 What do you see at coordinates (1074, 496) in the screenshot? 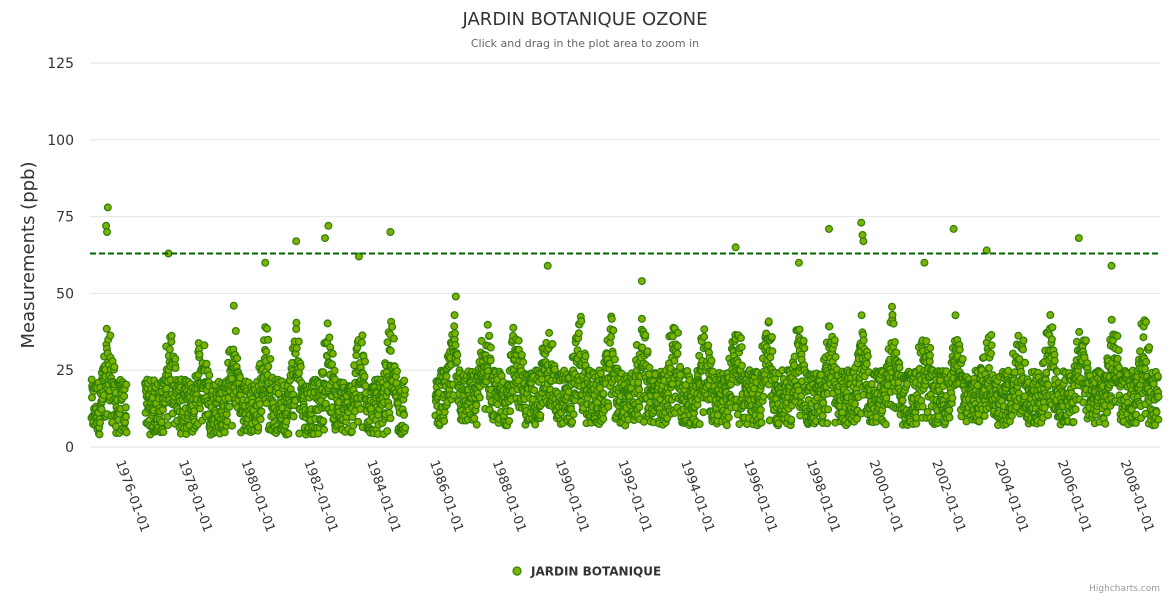
I see `x-tick-2006: 2006-01-01` at bounding box center [1074, 496].